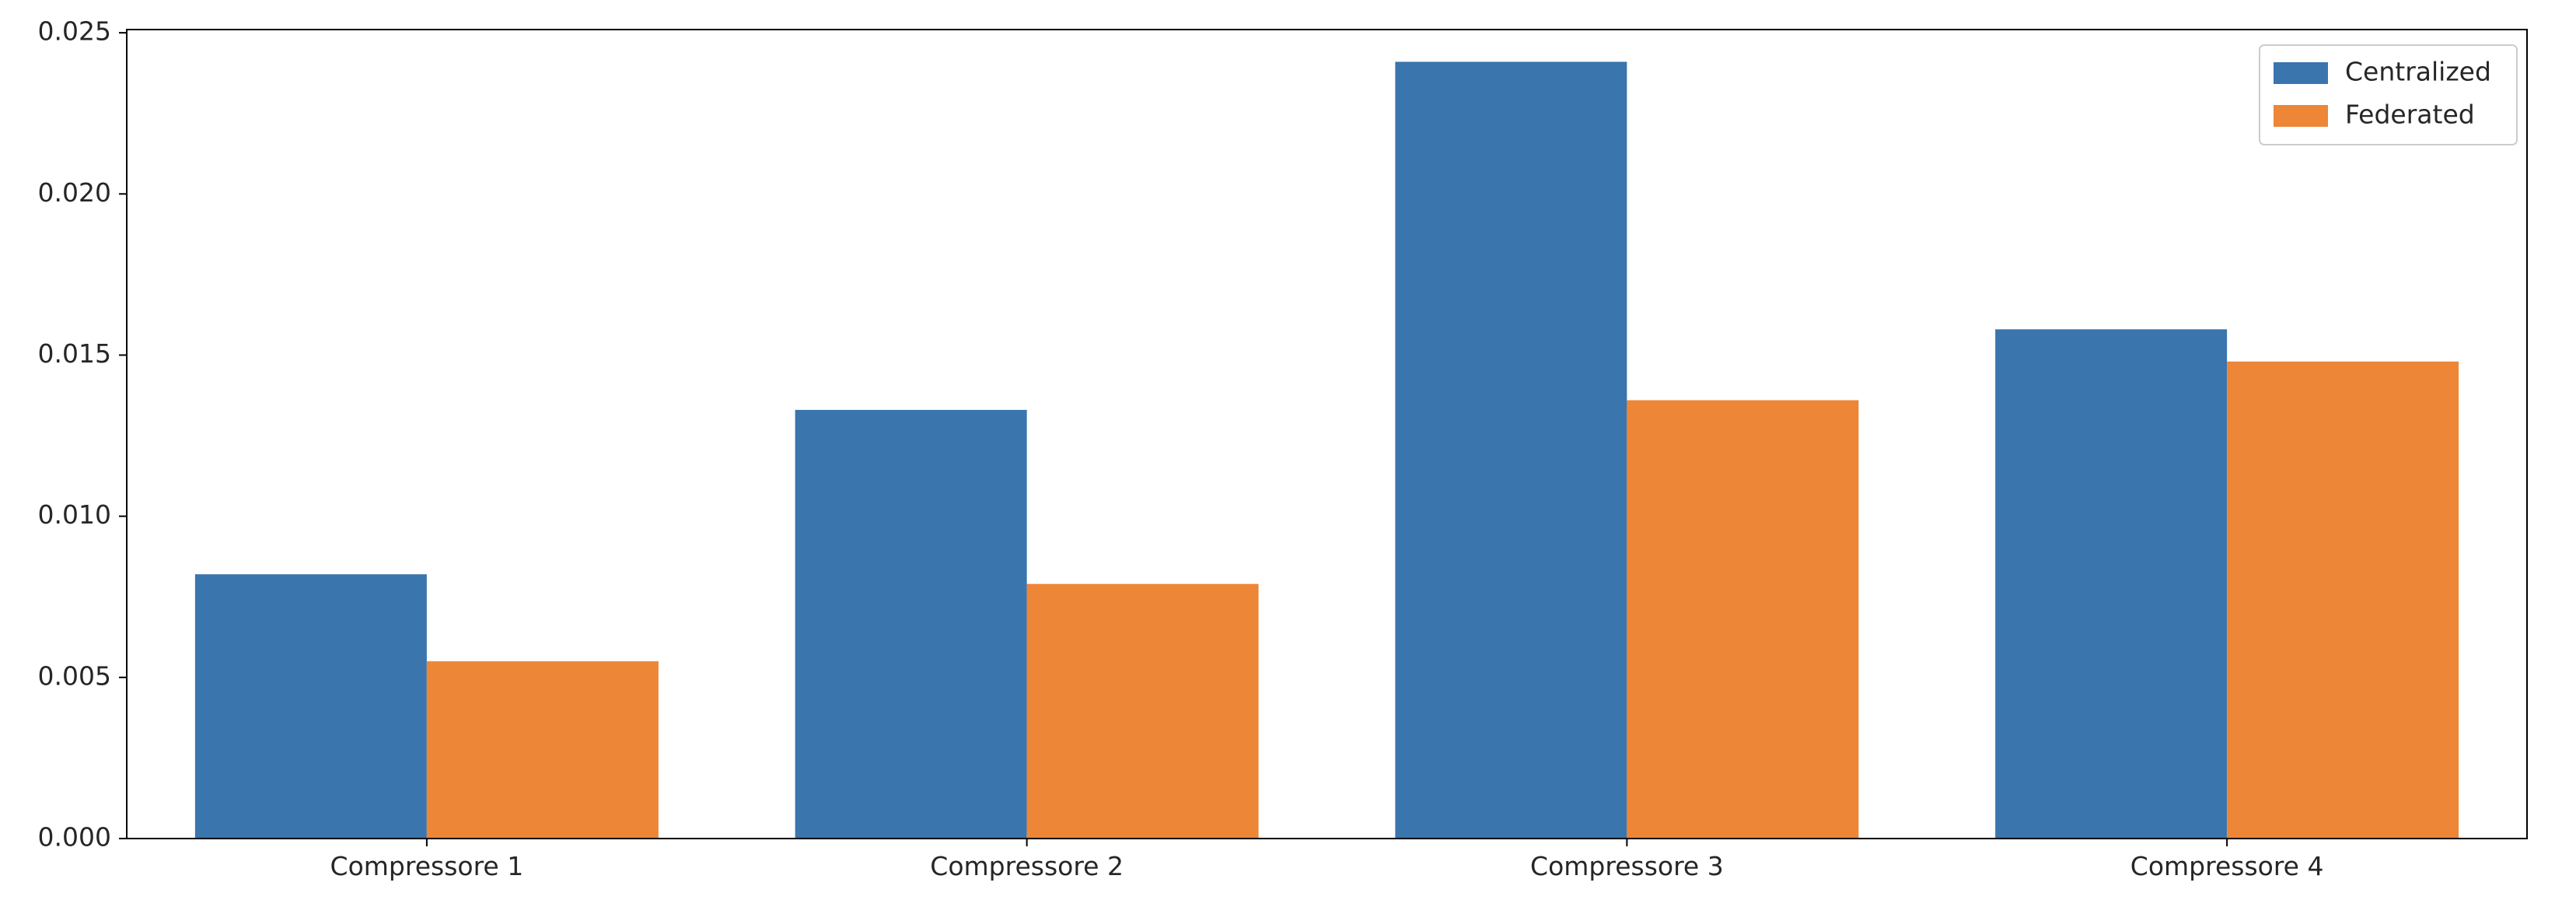 The width and height of the screenshot is (2576, 914). I want to click on y-tick-label: 0.025, so click(74, 31).